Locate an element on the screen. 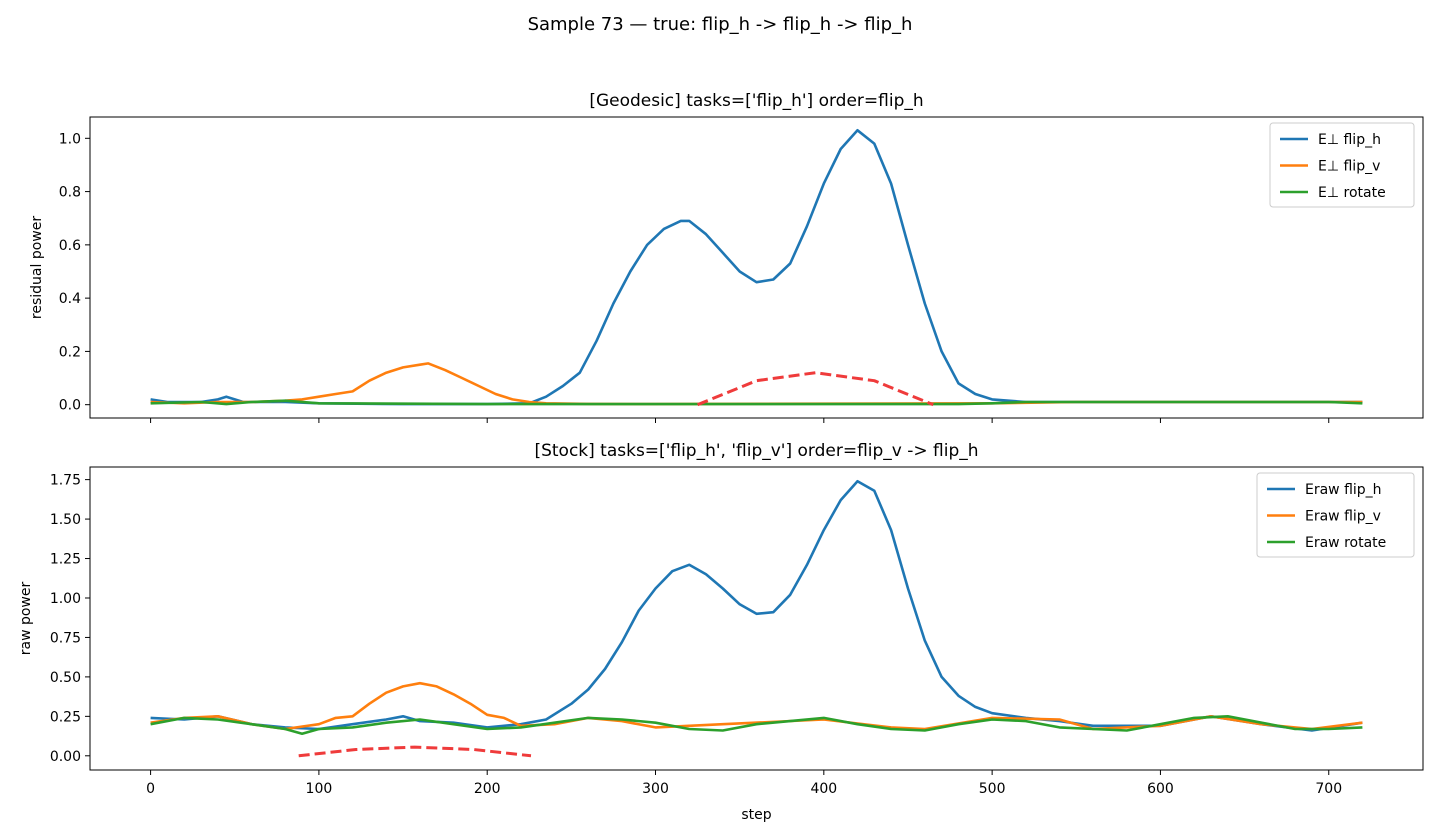  x-tick-label: 300 is located at coordinates (655, 789).